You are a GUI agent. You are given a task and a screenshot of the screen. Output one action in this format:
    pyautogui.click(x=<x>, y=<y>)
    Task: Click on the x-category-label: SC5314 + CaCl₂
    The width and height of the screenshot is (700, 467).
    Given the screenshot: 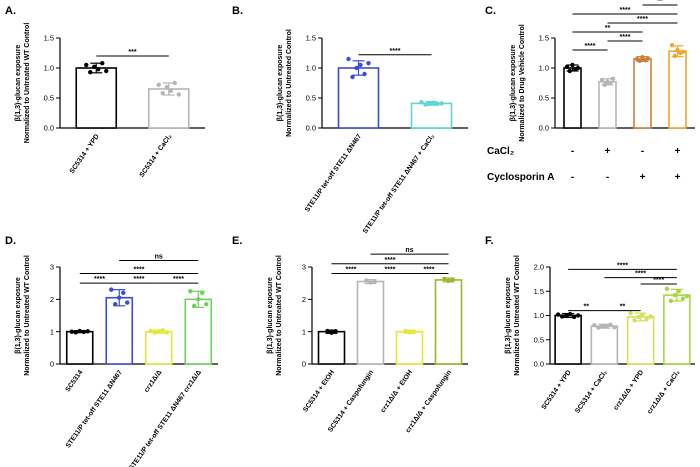 What is the action you would take?
    pyautogui.click(x=591, y=392)
    